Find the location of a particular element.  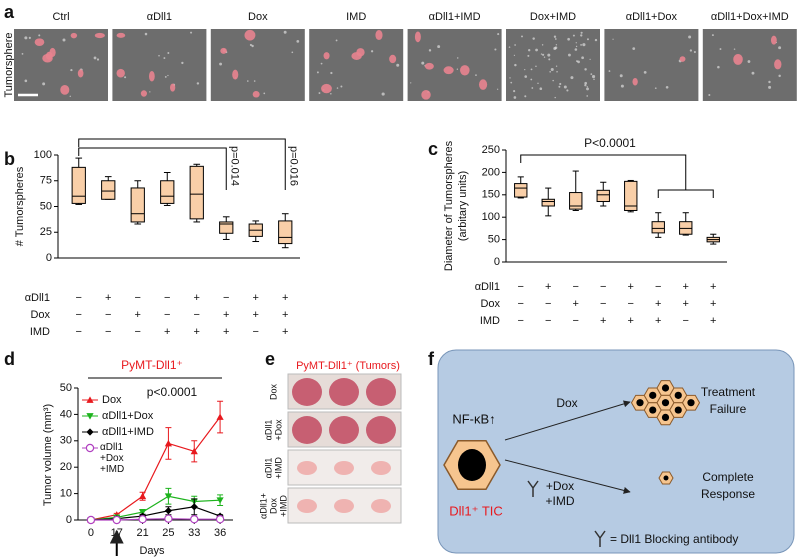

label: Dox is located at coordinates (566, 403).